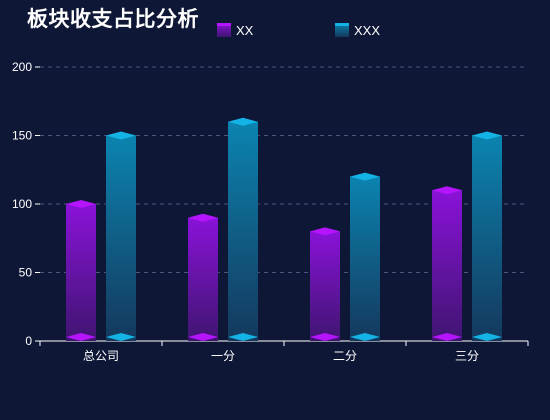 The image size is (550, 420). Describe the element at coordinates (365, 258) in the screenshot. I see `bar-XXX-二分` at that location.